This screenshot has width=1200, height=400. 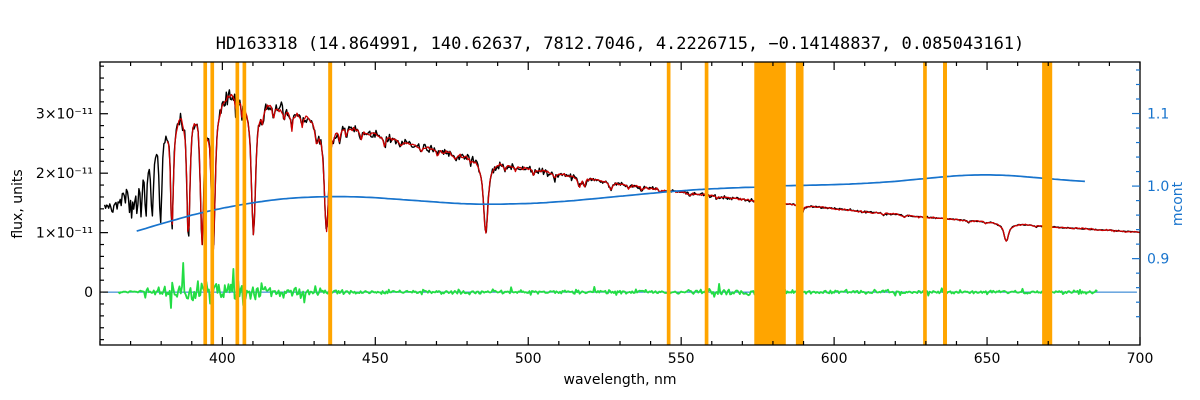 What do you see at coordinates (64, 174) in the screenshot?
I see `y-left-tick-label: 2×10⁻¹¹` at bounding box center [64, 174].